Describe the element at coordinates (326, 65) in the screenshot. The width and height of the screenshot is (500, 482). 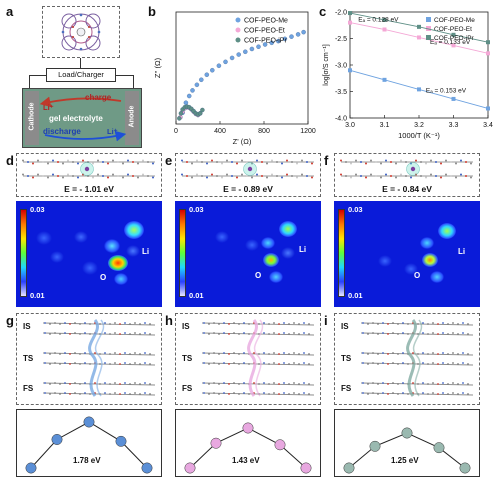
I see `y-axis-label: log[σ/S cm⁻¹]` at that location.